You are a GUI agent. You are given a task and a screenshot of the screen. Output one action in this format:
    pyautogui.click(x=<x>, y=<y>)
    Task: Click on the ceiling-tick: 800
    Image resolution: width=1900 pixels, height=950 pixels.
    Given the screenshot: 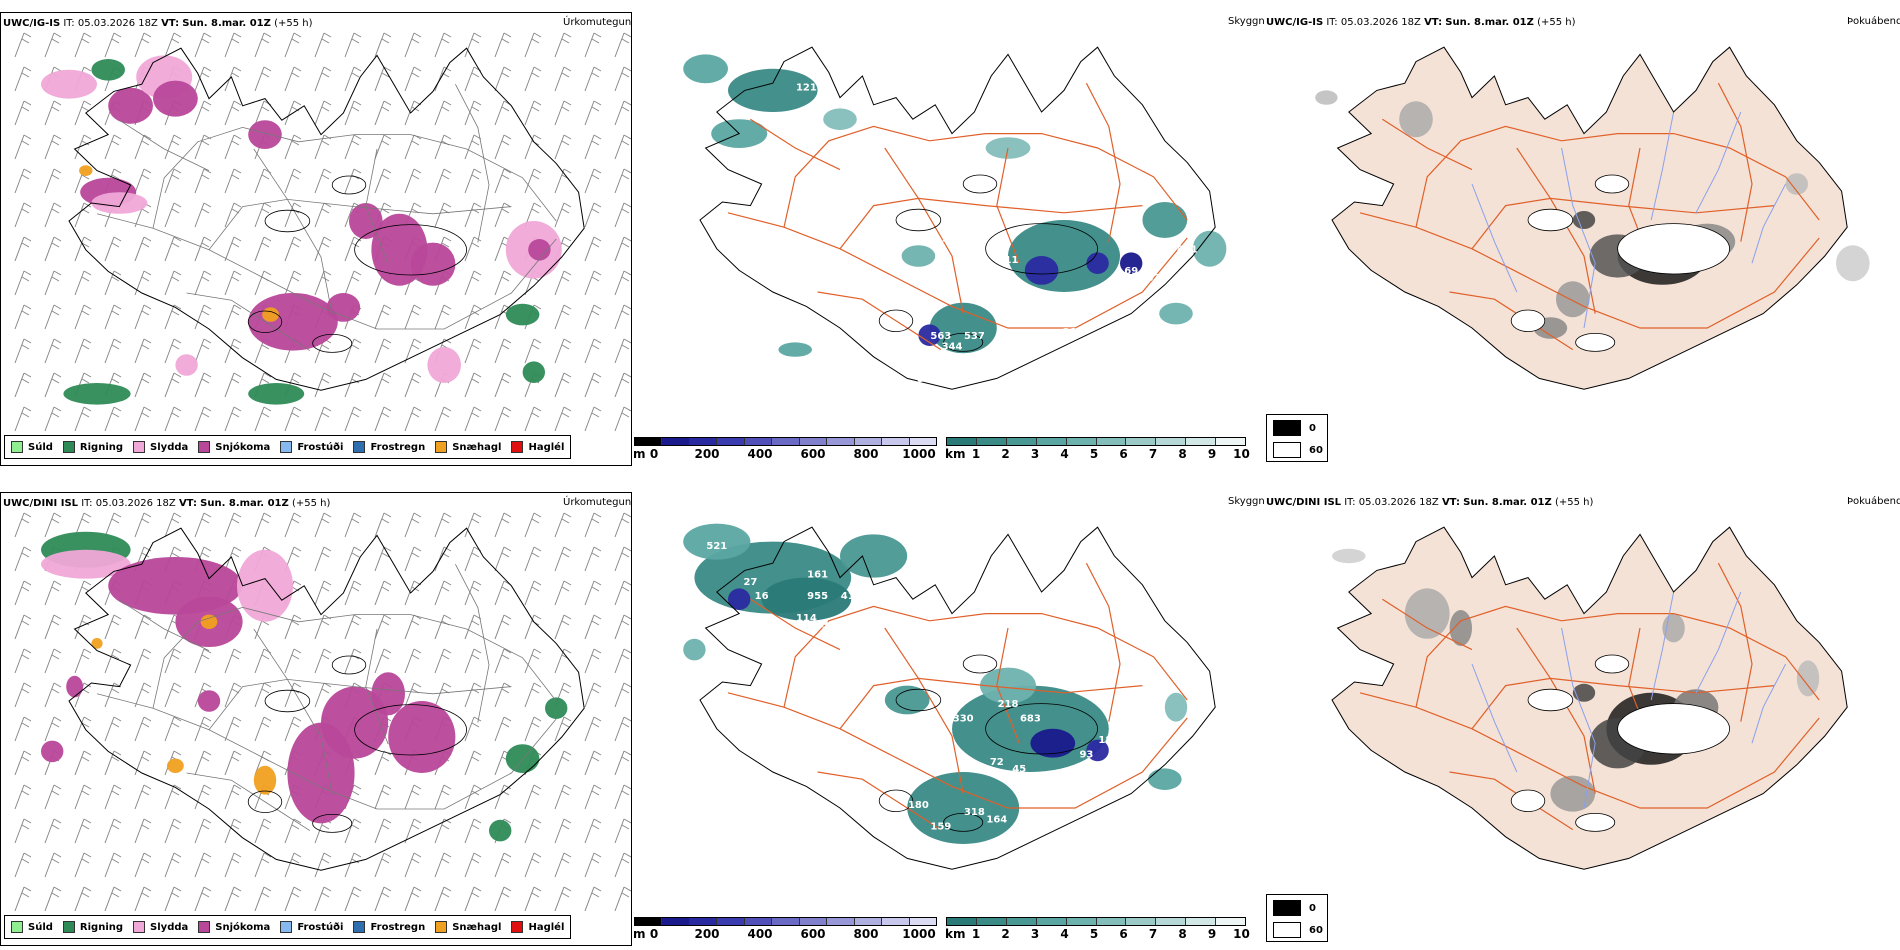 What is the action you would take?
    pyautogui.click(x=866, y=454)
    